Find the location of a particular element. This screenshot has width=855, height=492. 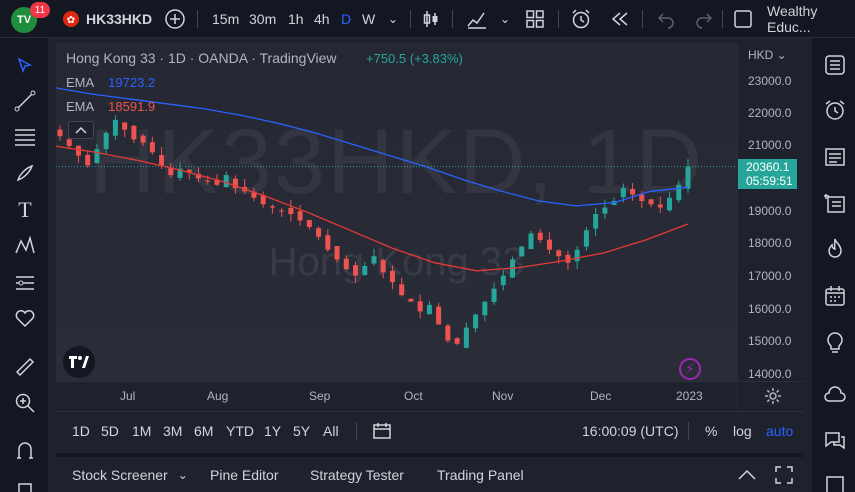

expand-panel-chevron-up-icon is located at coordinates (747, 474).